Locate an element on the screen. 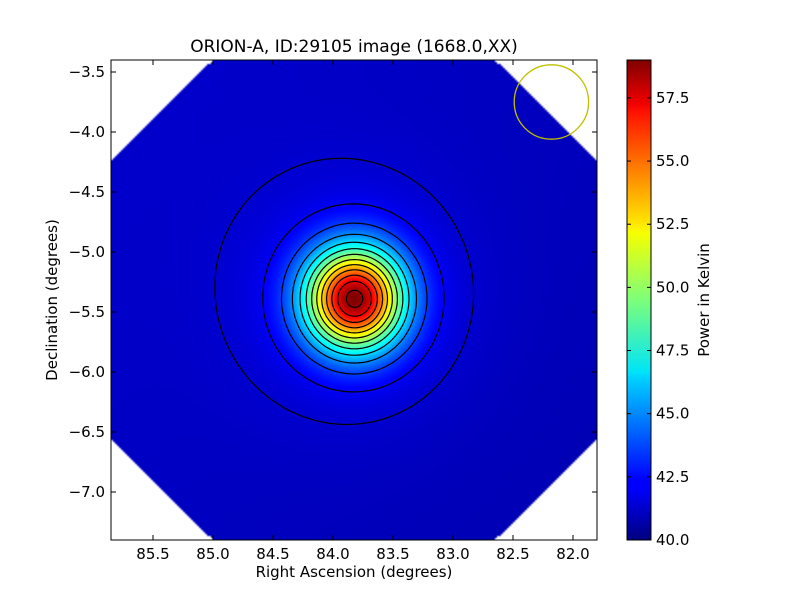 The image size is (800, 600). colorbar-ticks: 40.0 42.5 45.0 47.5 50.0 52.5 55.0 57.5 is located at coordinates (658, 319).